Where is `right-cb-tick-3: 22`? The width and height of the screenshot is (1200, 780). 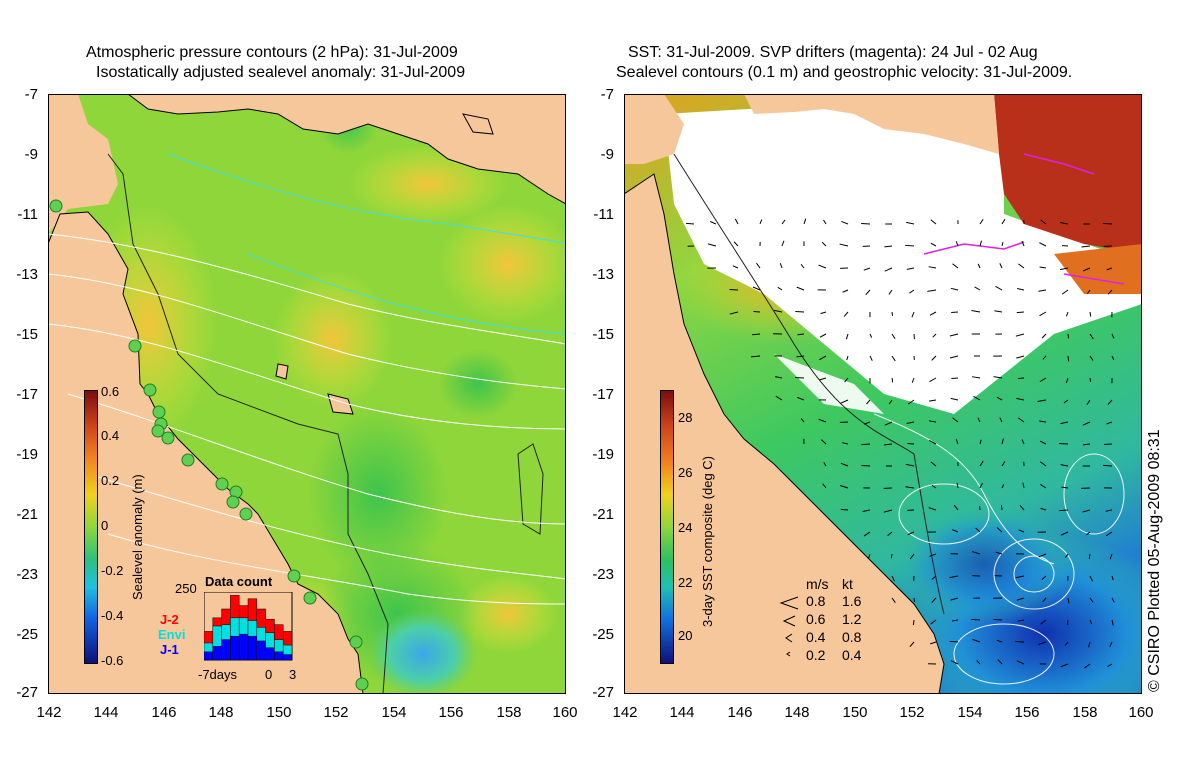 right-cb-tick-3: 22 is located at coordinates (685, 582).